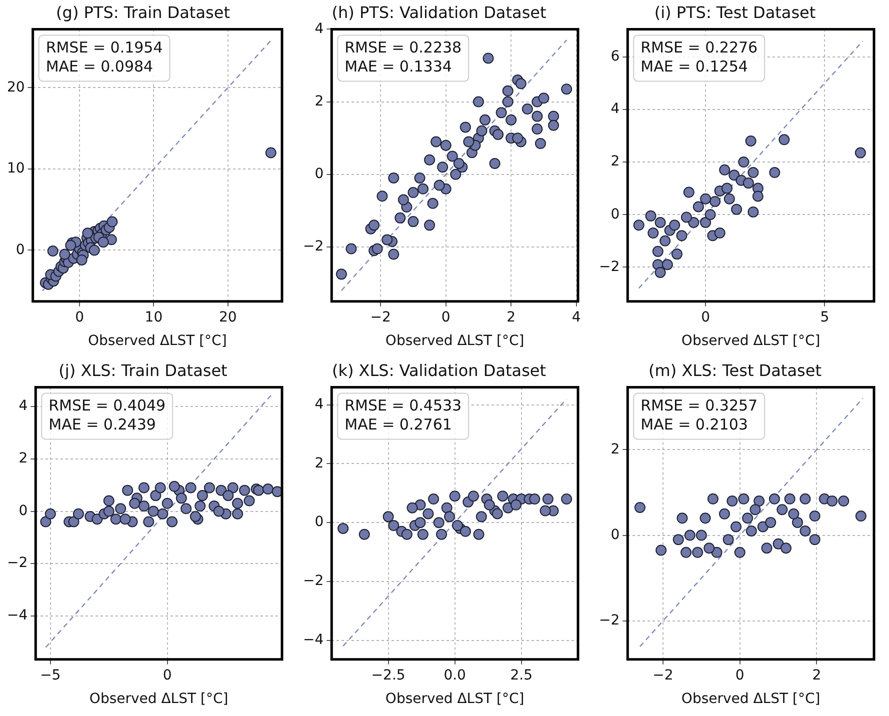 This screenshot has width=889, height=716. What do you see at coordinates (439, 12) in the screenshot?
I see `chart-title: (h) PTS: Validation Dataset` at bounding box center [439, 12].